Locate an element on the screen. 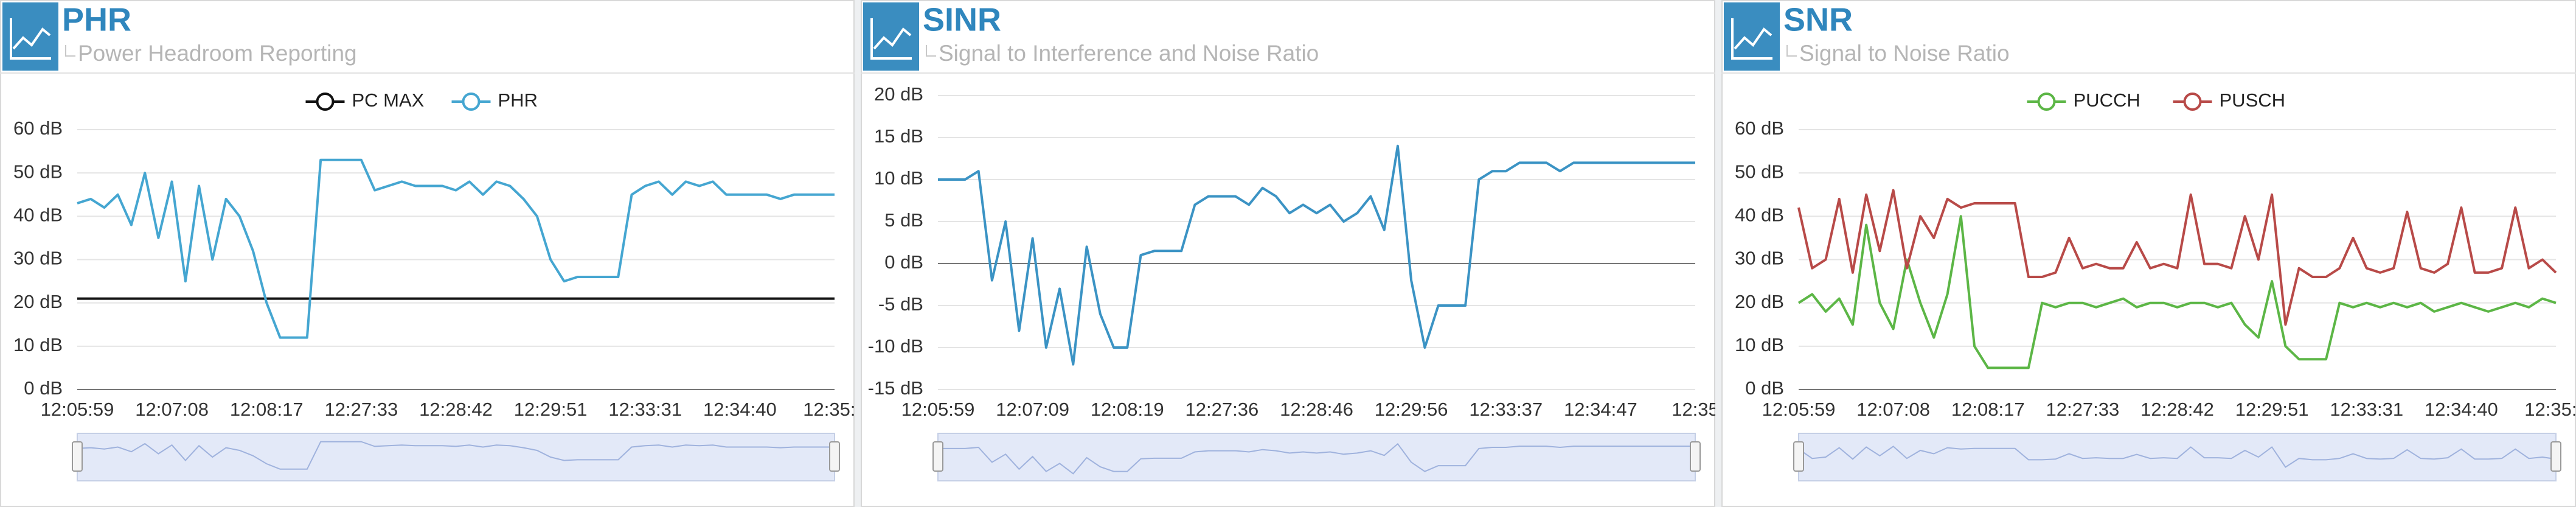 The image size is (2576, 507). x-tick-label: 12:07:09 is located at coordinates (1032, 409).